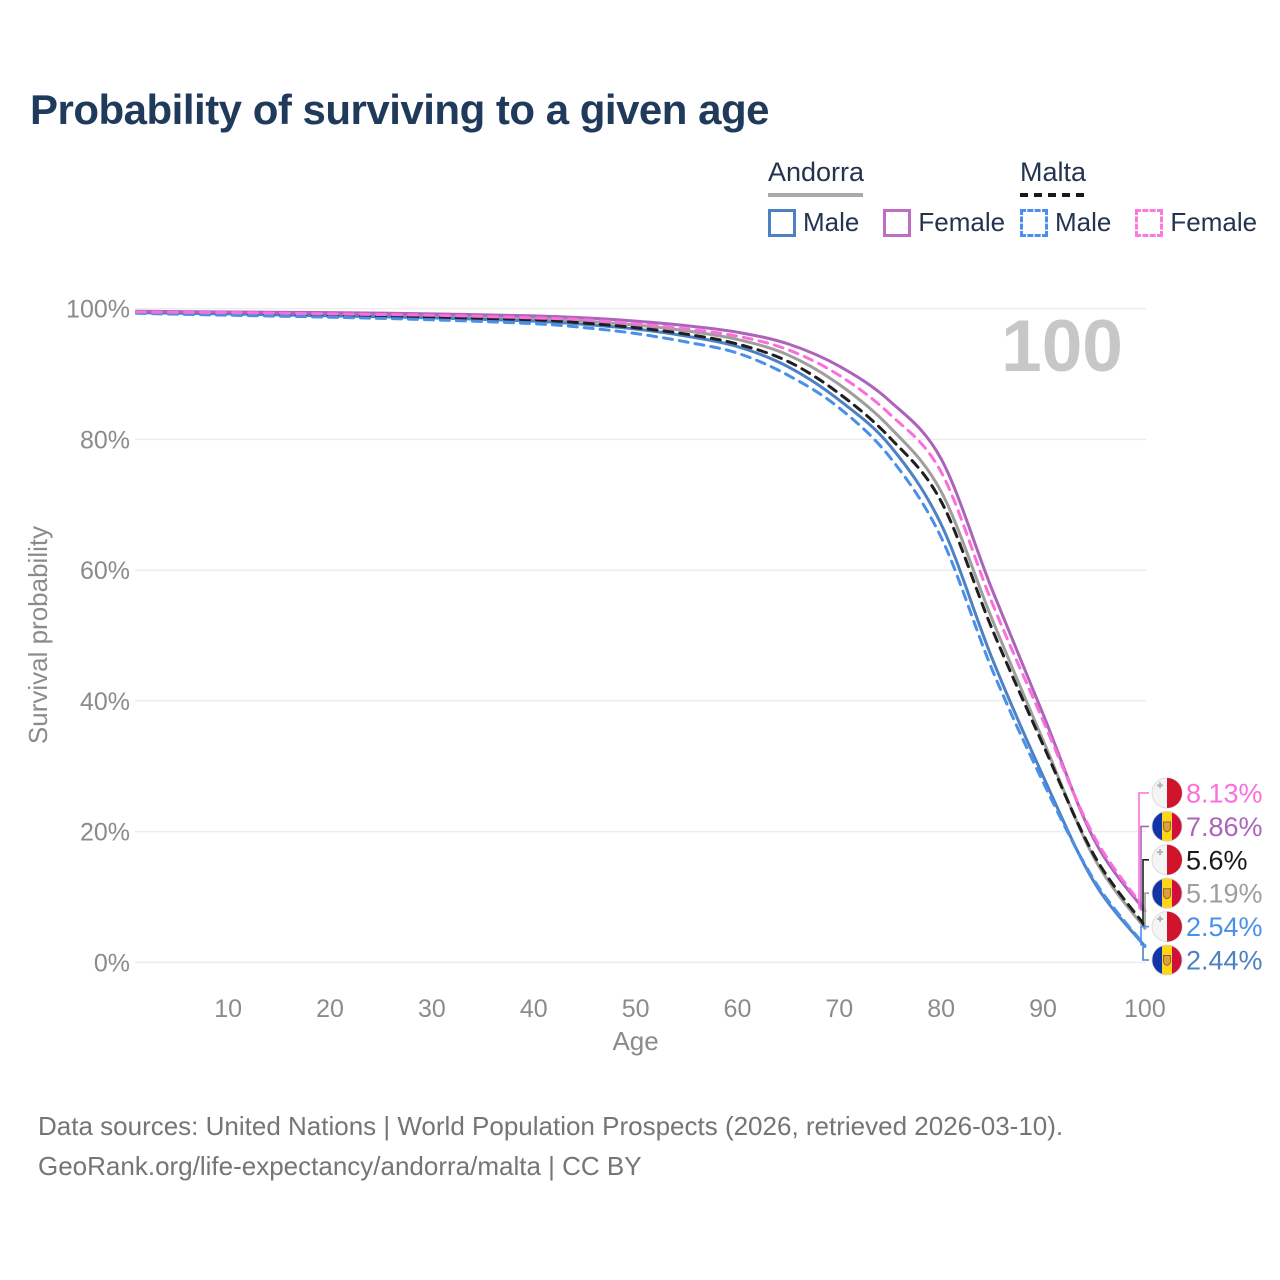 The image size is (1280, 1280). What do you see at coordinates (1224, 894) in the screenshot?
I see `end-label-value: 5.19%` at bounding box center [1224, 894].